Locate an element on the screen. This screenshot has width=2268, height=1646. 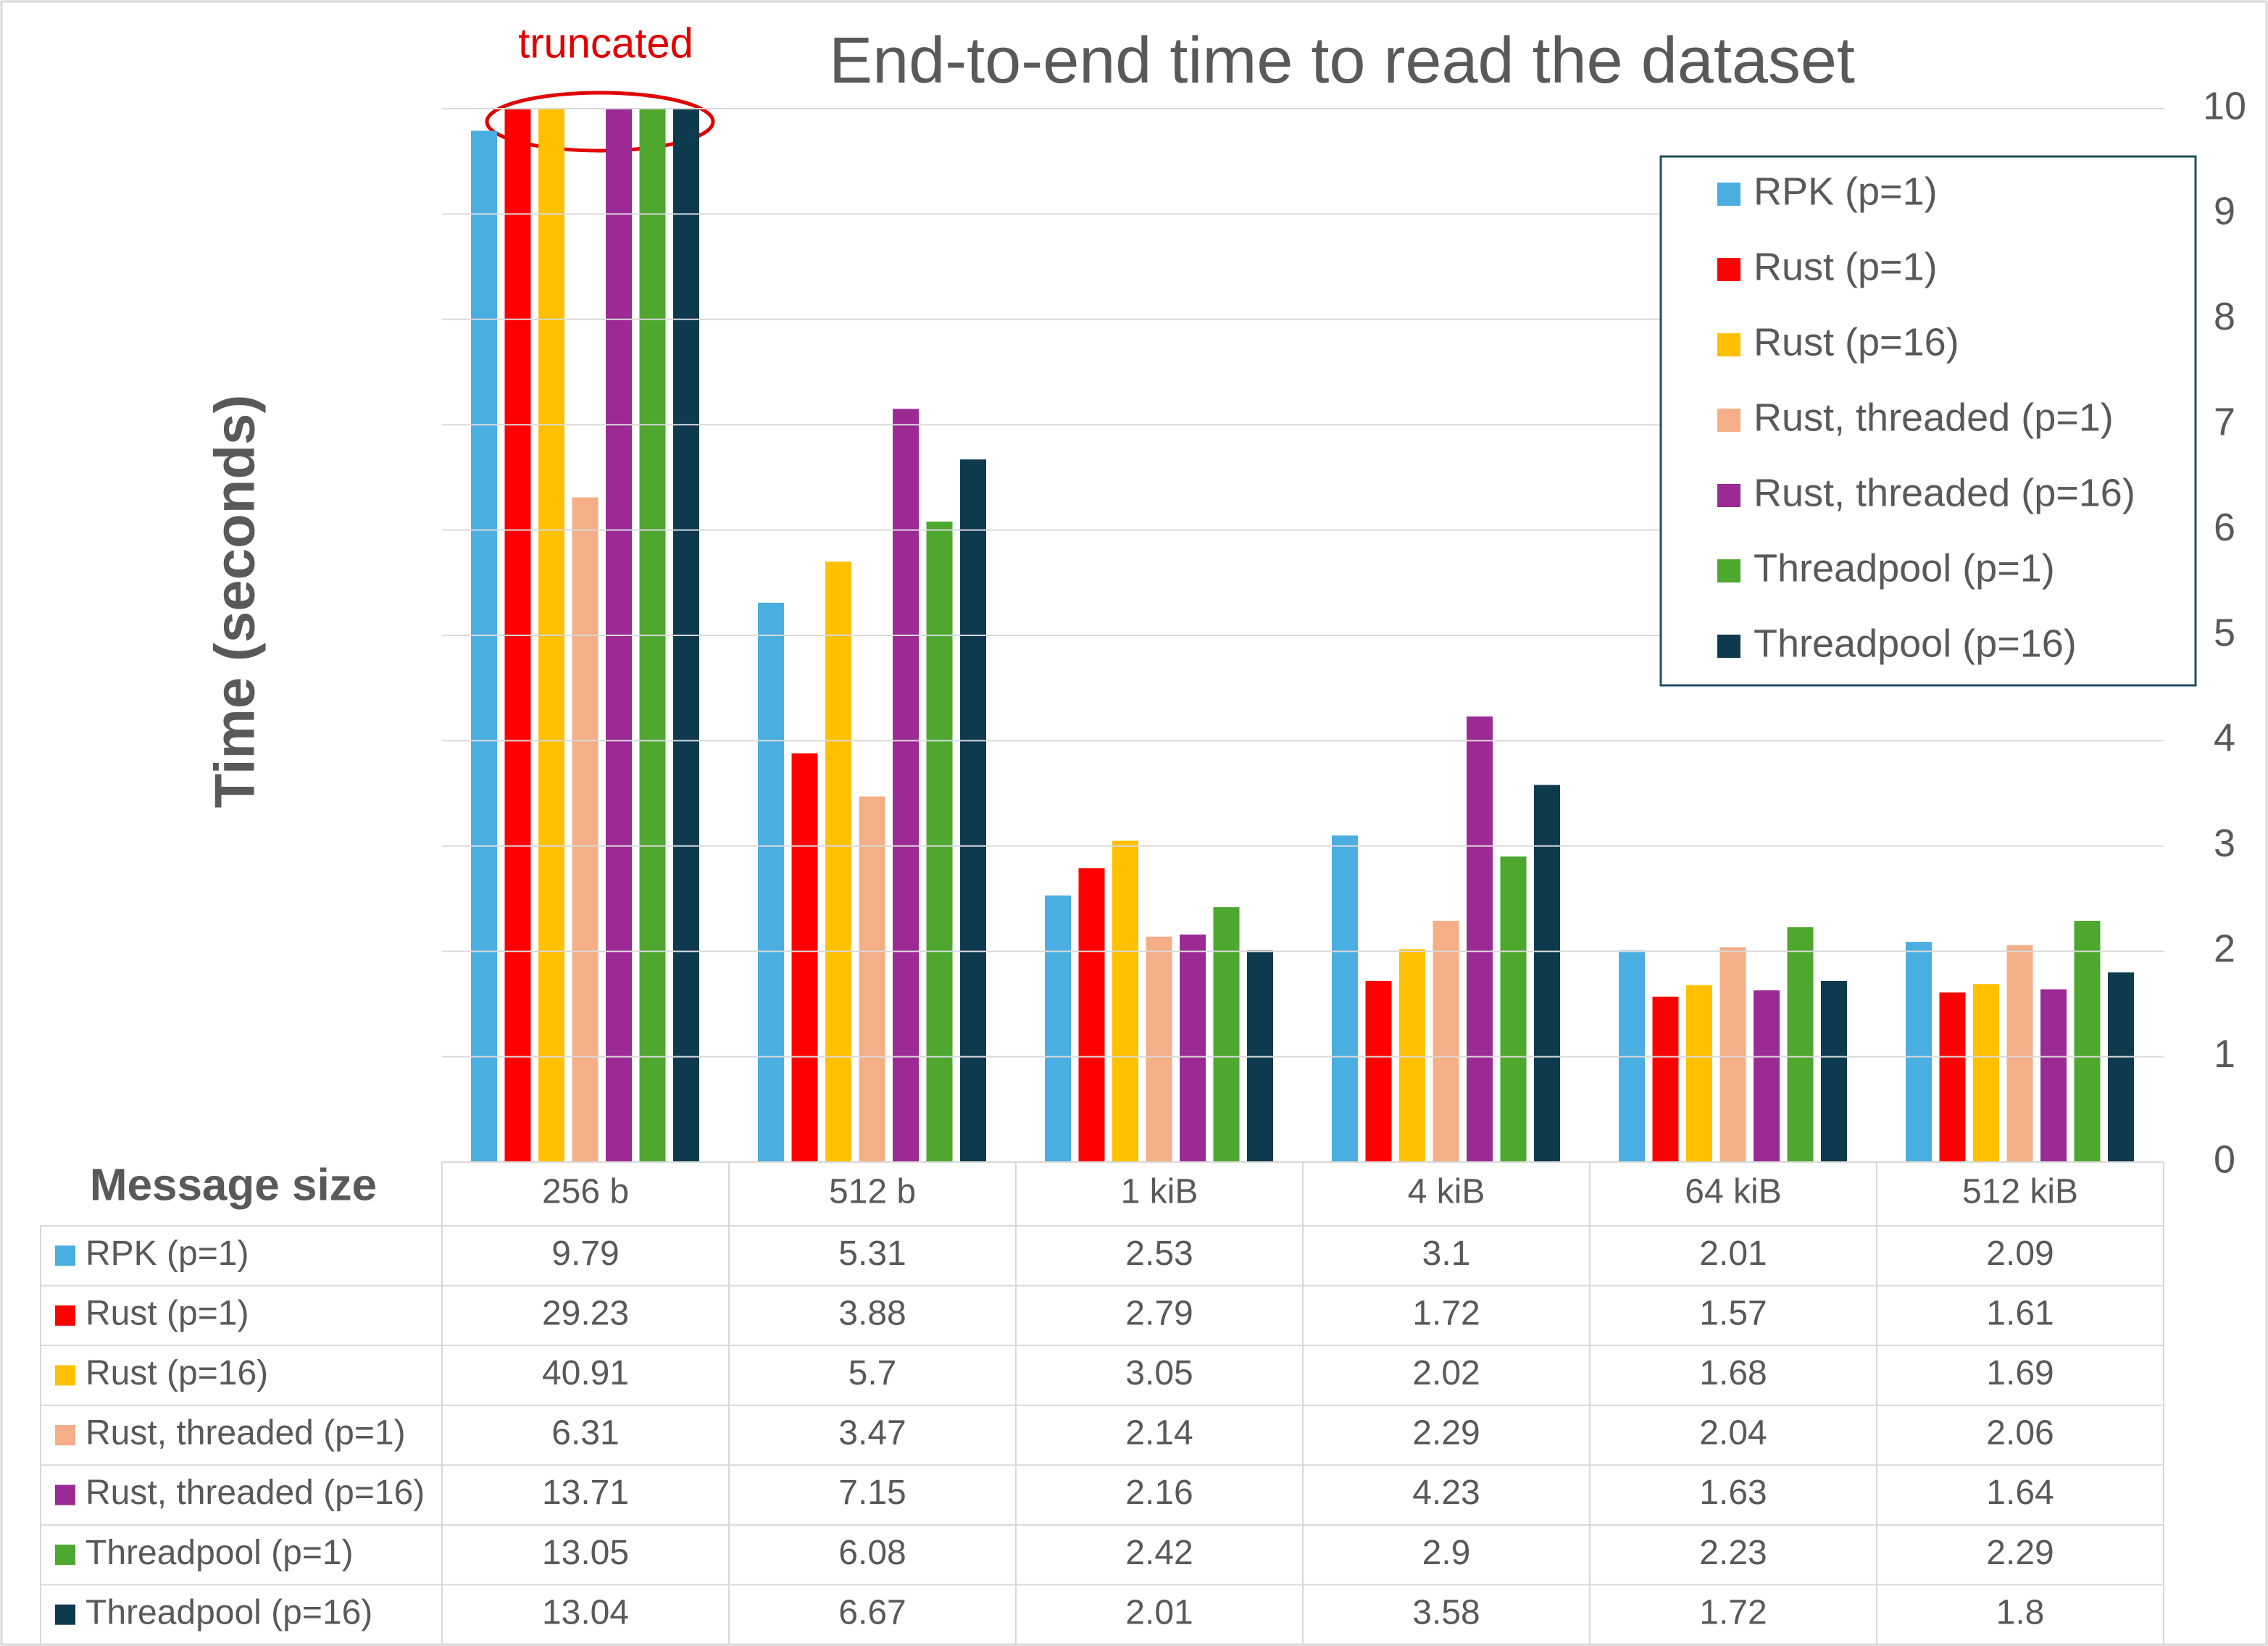
table-cell: 2.02 is located at coordinates (1446, 1373).